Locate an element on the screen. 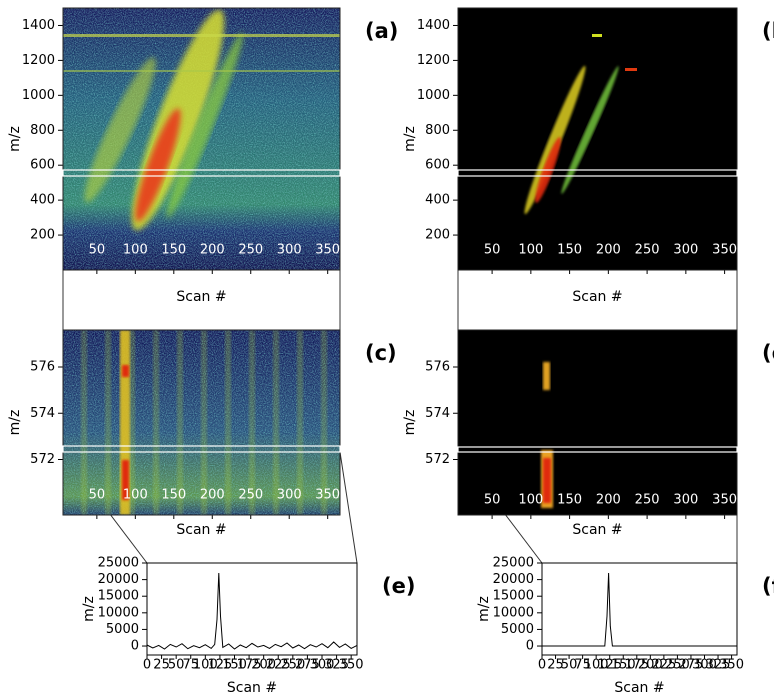  y-tick-label: 20000 is located at coordinates (118, 579).